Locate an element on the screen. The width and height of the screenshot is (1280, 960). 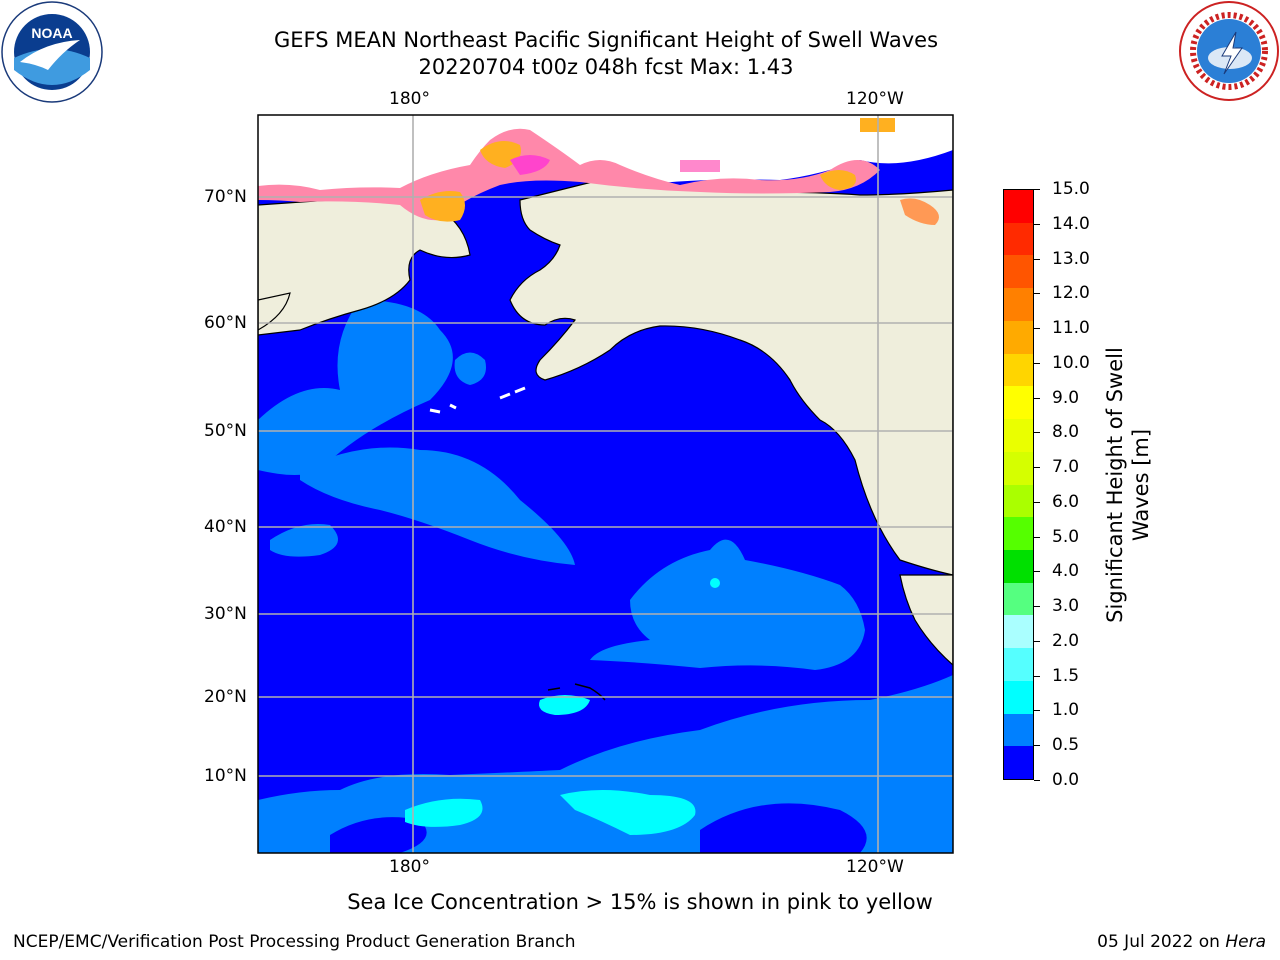
lon-label-top-180: 180° is located at coordinates (409, 99).